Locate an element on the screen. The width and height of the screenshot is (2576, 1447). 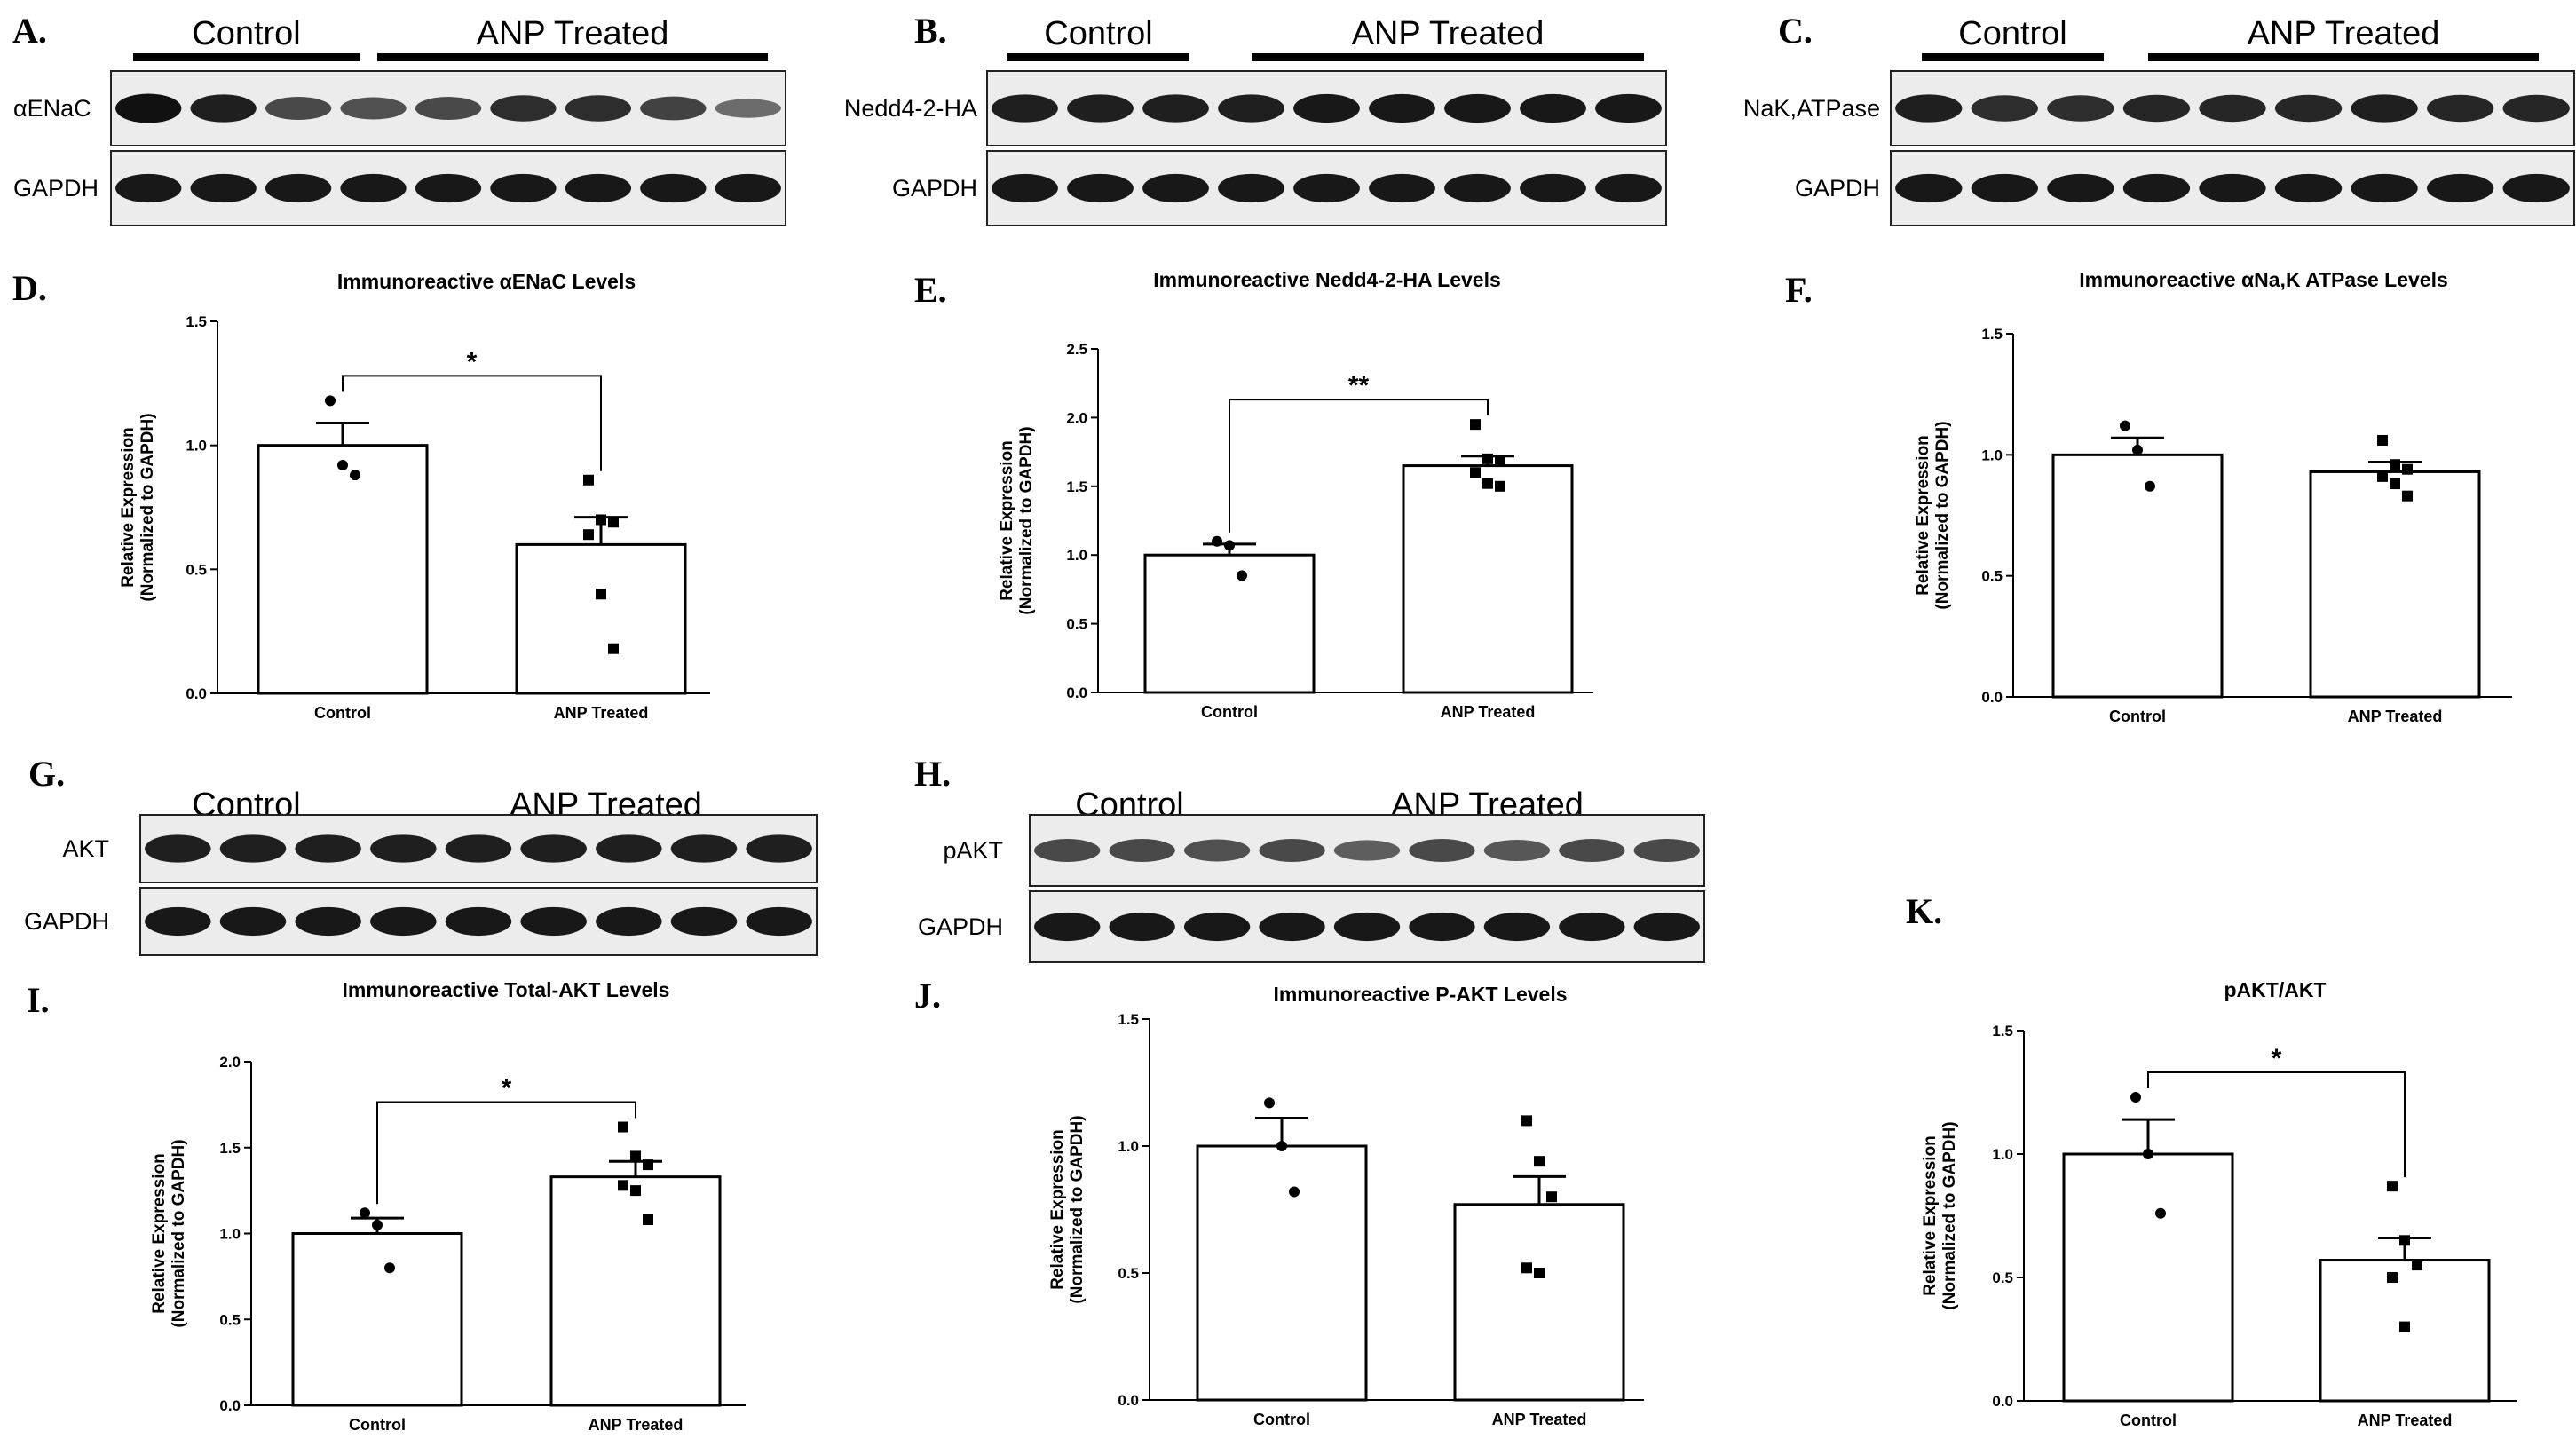
blot-row-label: αENaC is located at coordinates (52, 109).